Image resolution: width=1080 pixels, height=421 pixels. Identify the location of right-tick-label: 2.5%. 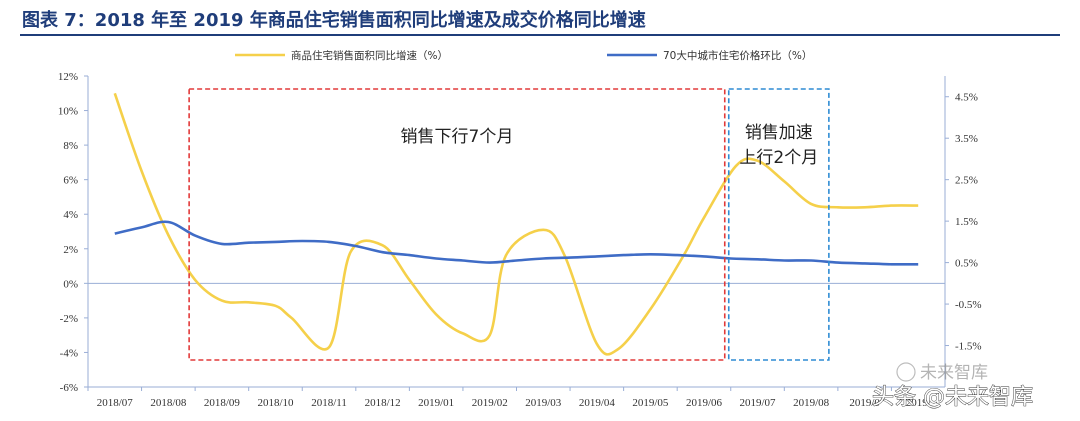
(966, 181).